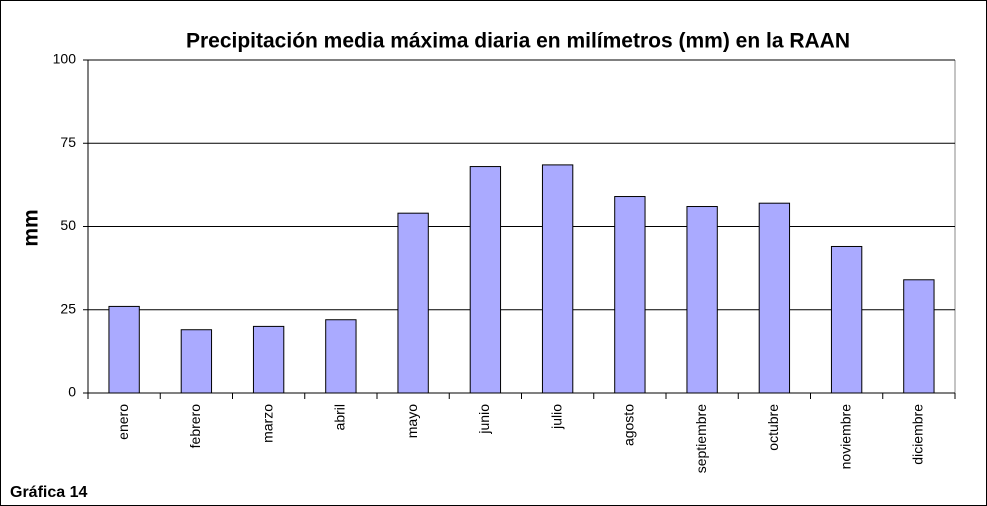 The height and width of the screenshot is (506, 987). What do you see at coordinates (412, 421) in the screenshot?
I see `x-tick-label: mayo` at bounding box center [412, 421].